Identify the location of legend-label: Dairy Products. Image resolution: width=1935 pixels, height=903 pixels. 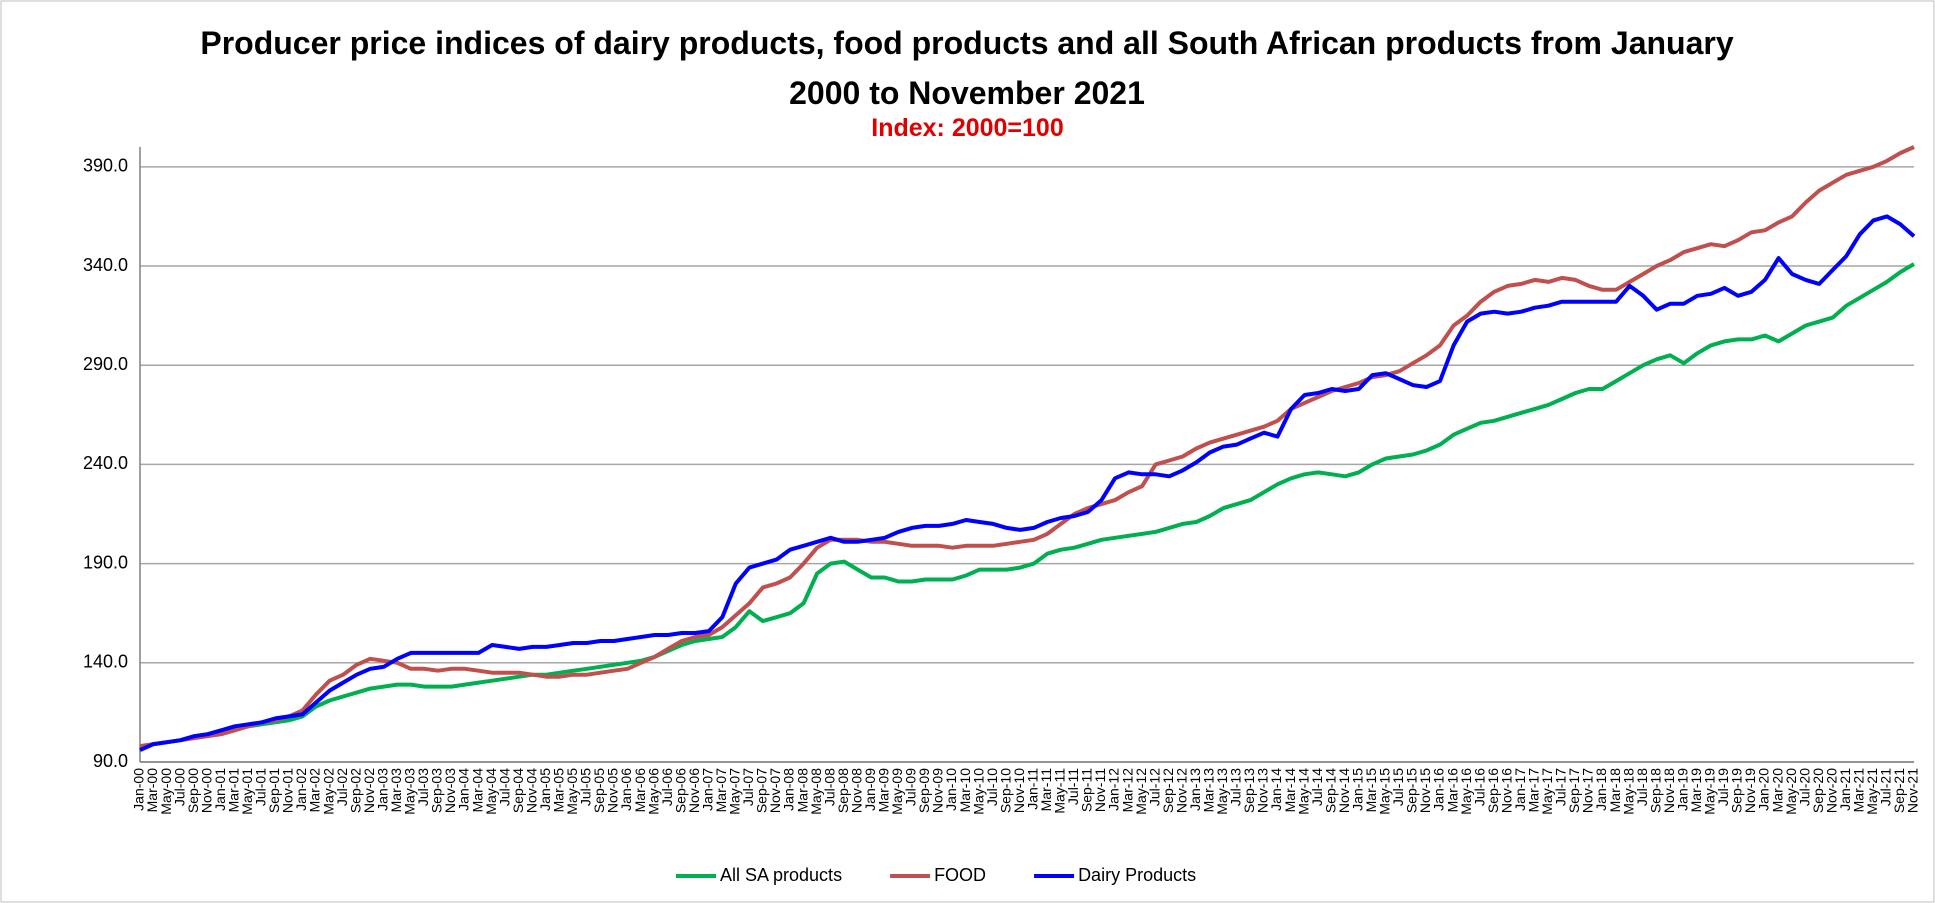
(1137, 875).